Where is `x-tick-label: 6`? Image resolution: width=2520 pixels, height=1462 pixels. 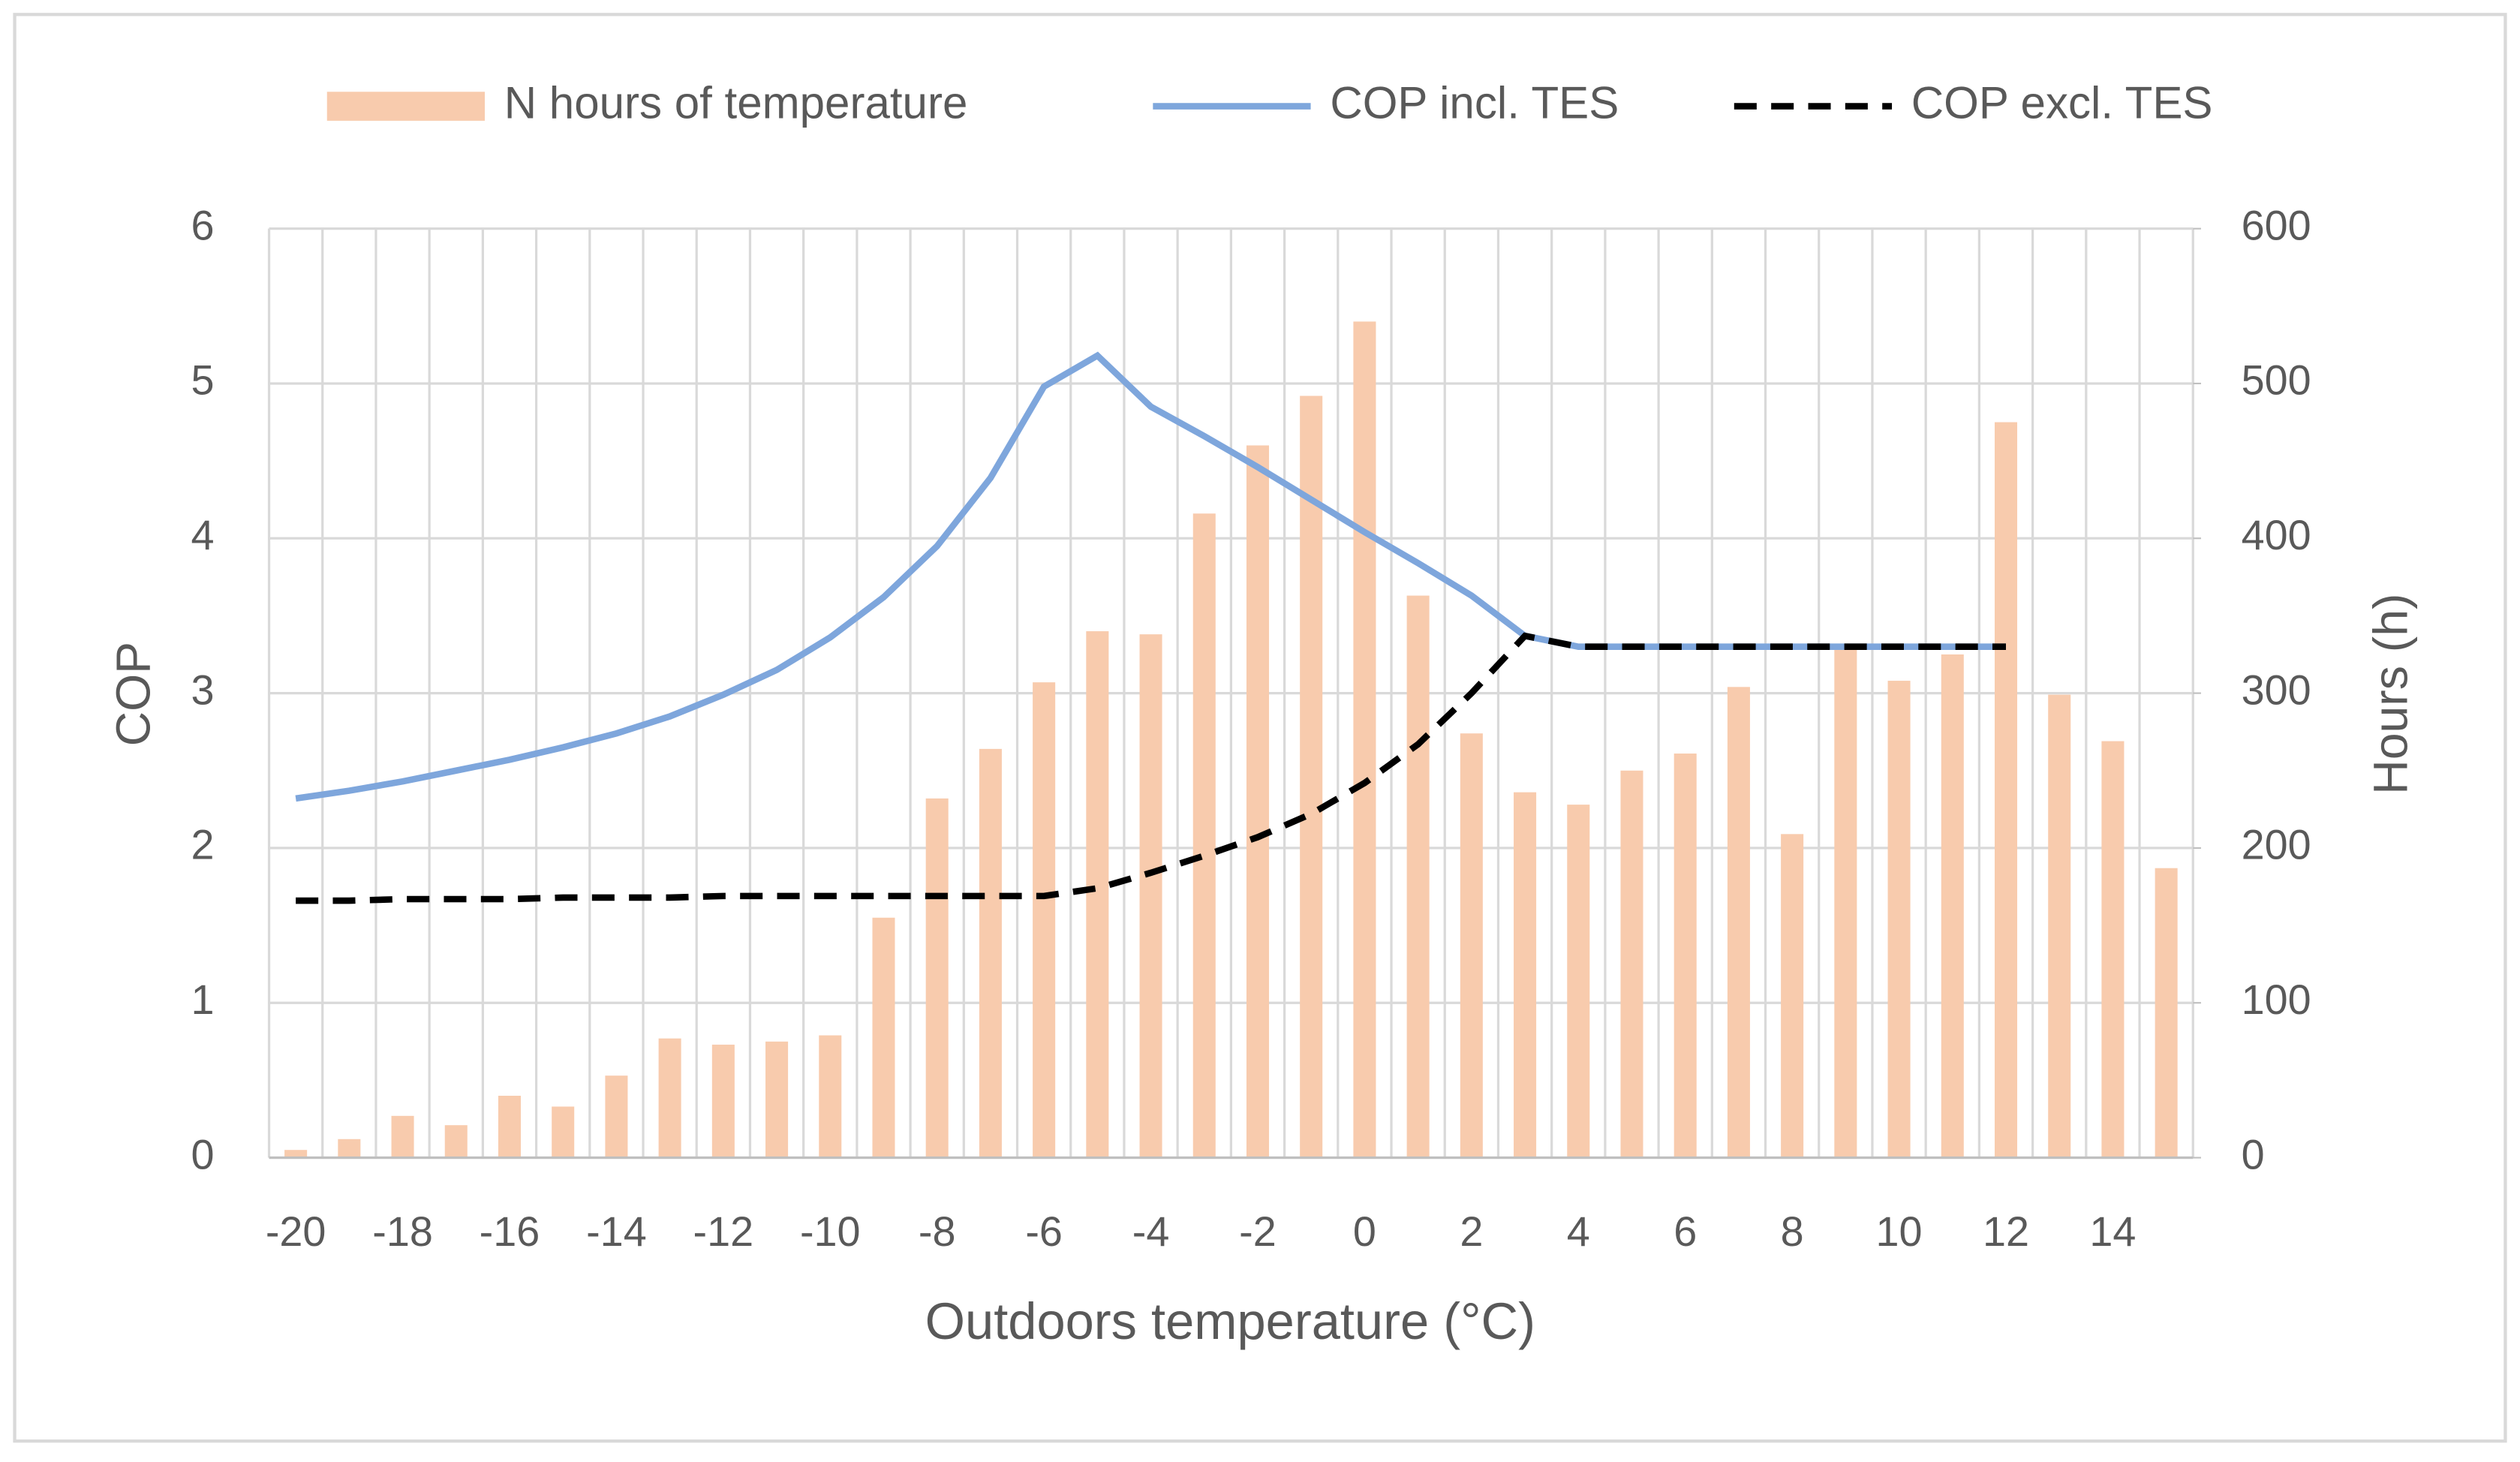 x-tick-label: 6 is located at coordinates (1685, 1231).